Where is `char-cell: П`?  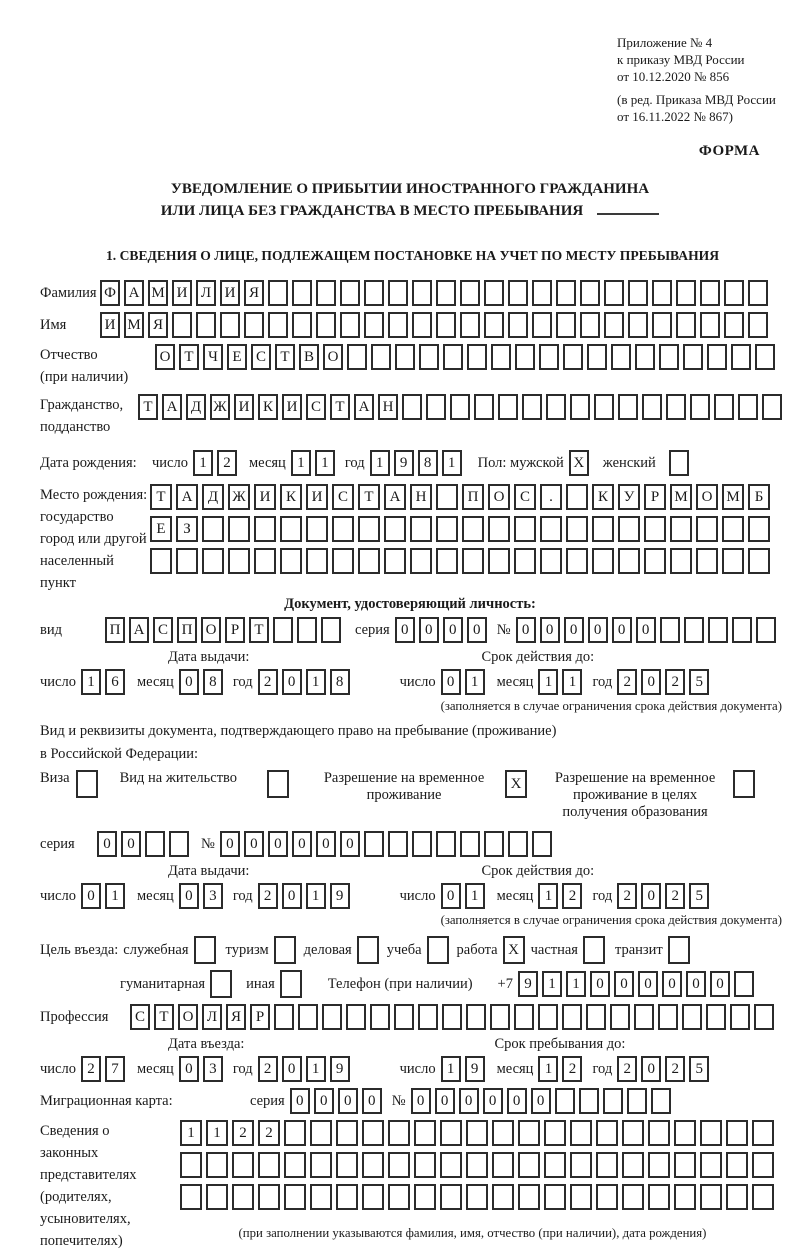 char-cell: П is located at coordinates (473, 497).